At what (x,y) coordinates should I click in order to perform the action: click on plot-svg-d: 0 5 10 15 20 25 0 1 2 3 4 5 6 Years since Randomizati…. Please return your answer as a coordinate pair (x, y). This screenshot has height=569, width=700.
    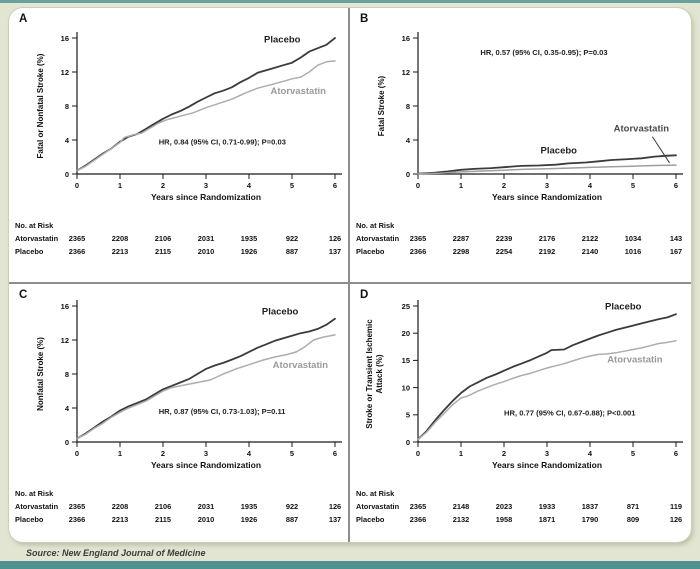
    Looking at the image, I should click on (524, 385).